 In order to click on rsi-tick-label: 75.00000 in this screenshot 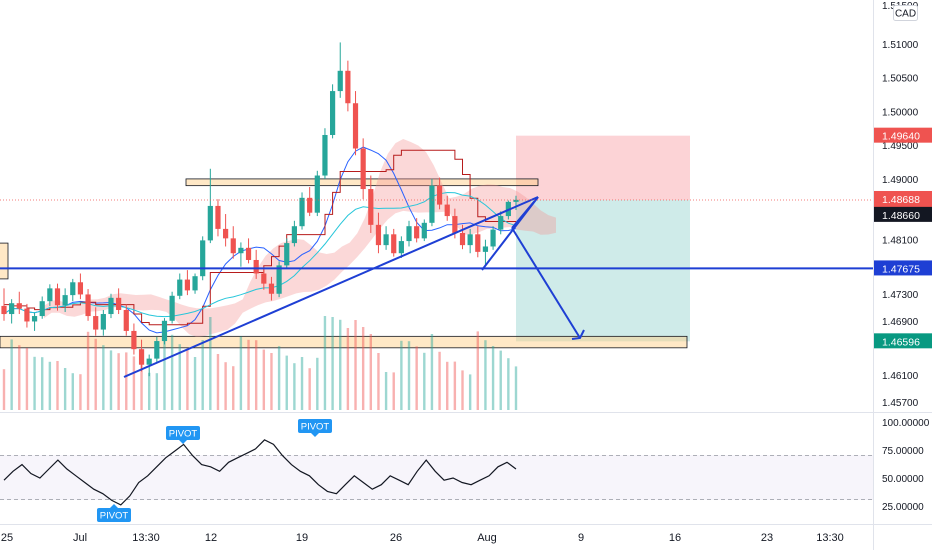, I will do `click(903, 451)`.